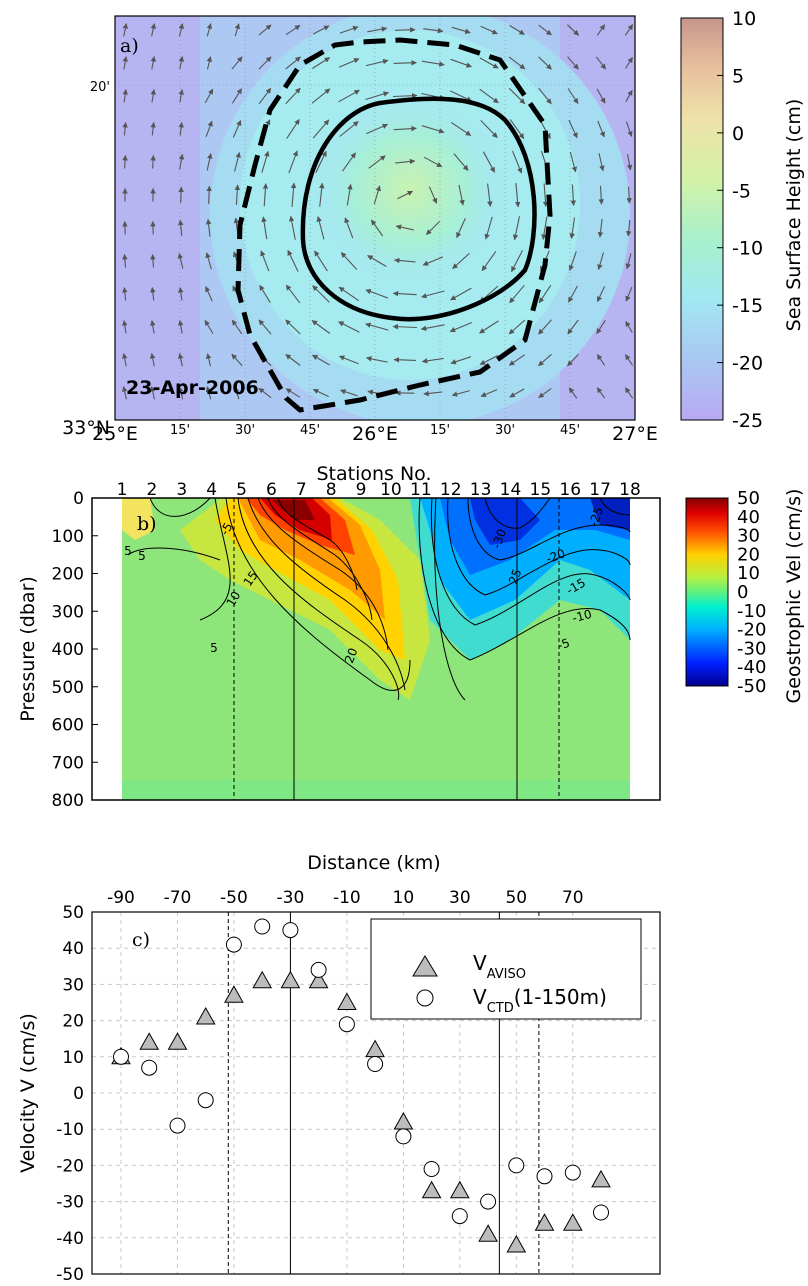  Describe the element at coordinates (141, 940) in the screenshot. I see `panel-label: c)` at that location.